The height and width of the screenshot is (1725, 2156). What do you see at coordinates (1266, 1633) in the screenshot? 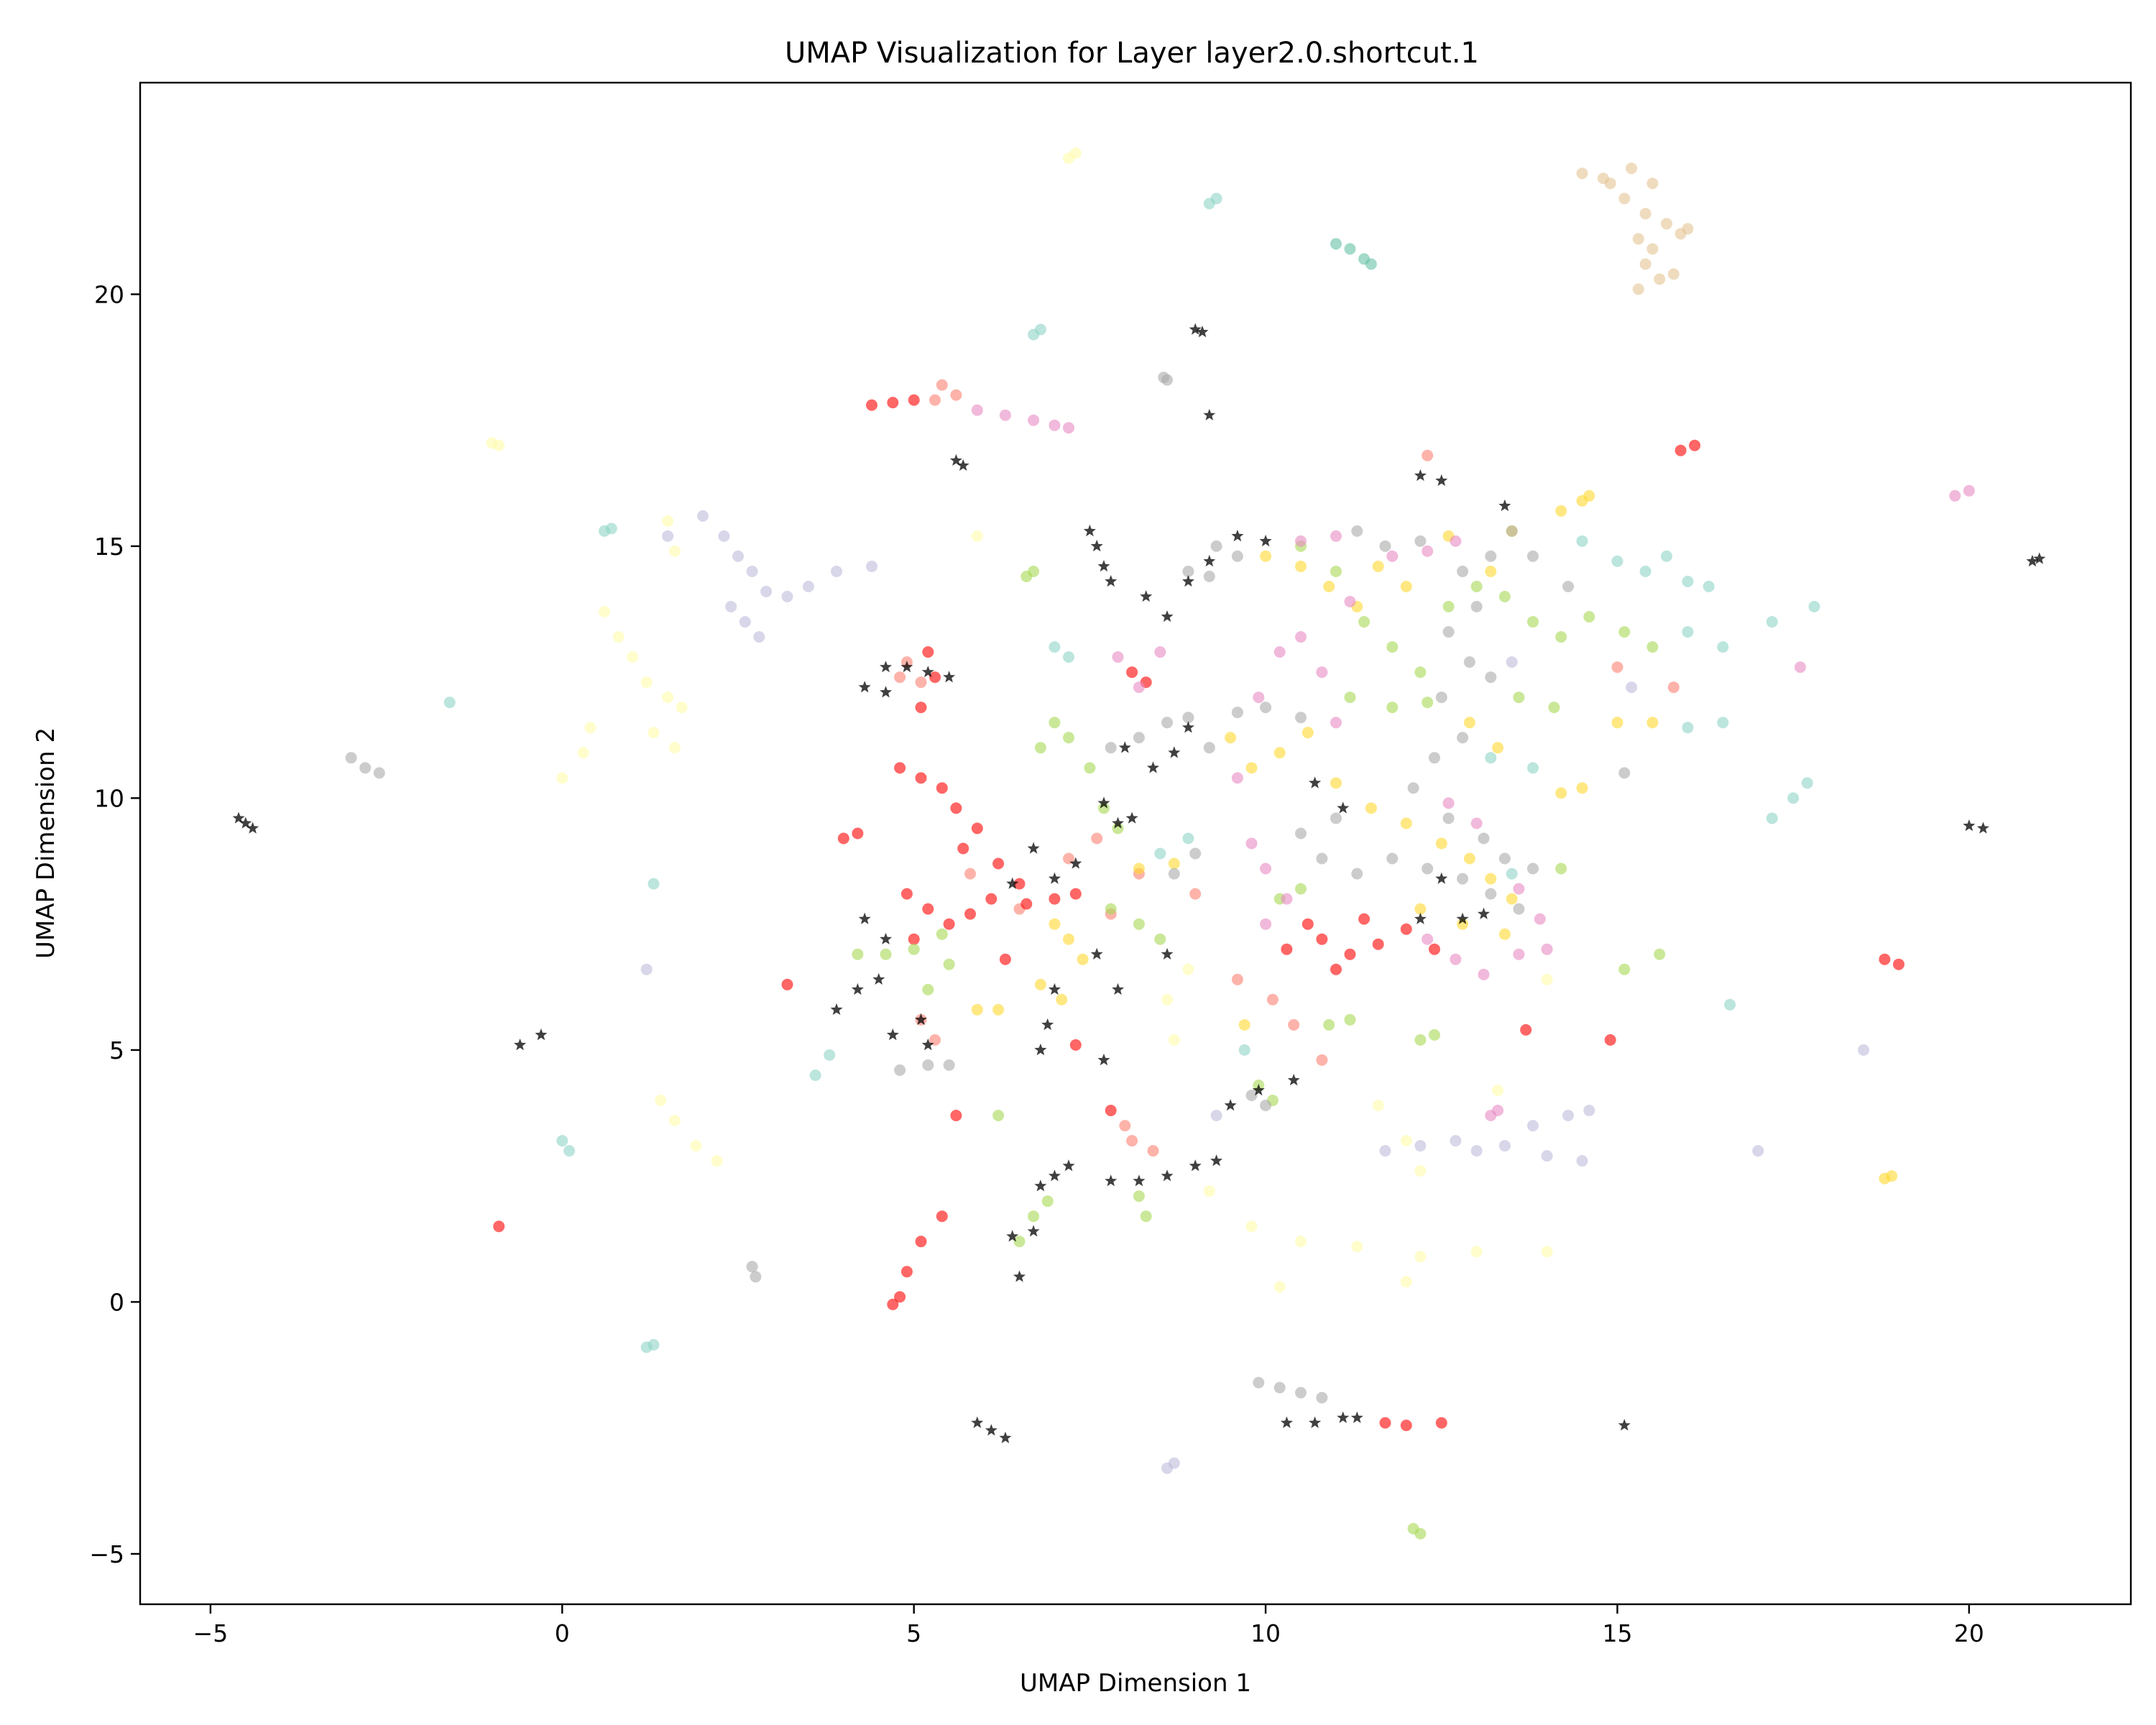
I see `x-tick-label: 10` at bounding box center [1266, 1633].